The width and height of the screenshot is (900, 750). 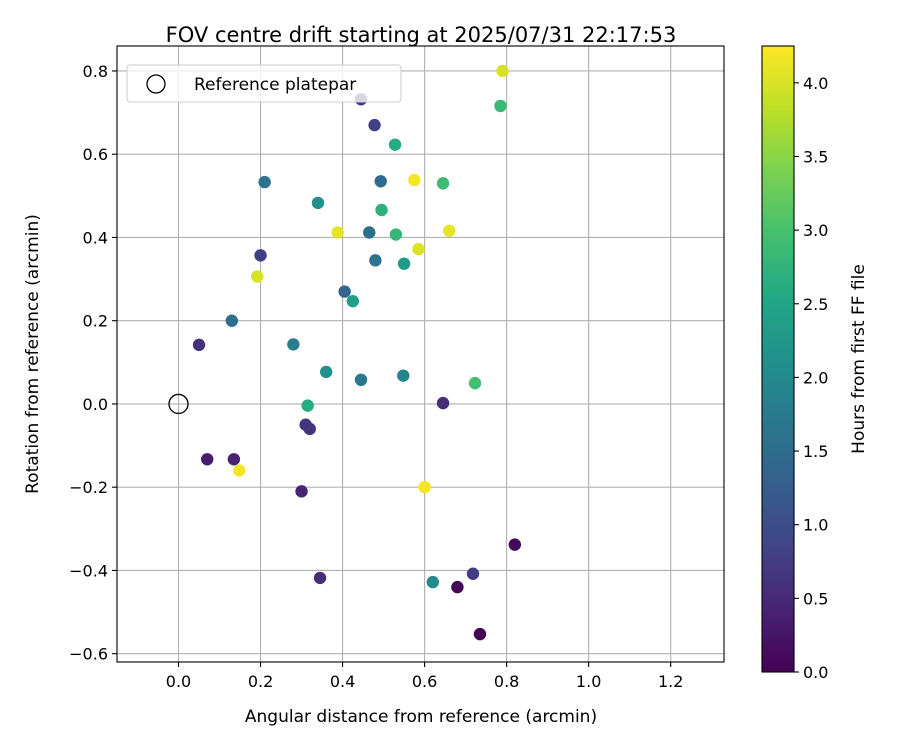 What do you see at coordinates (95, 71) in the screenshot?
I see `y-tick-label: 0.8` at bounding box center [95, 71].